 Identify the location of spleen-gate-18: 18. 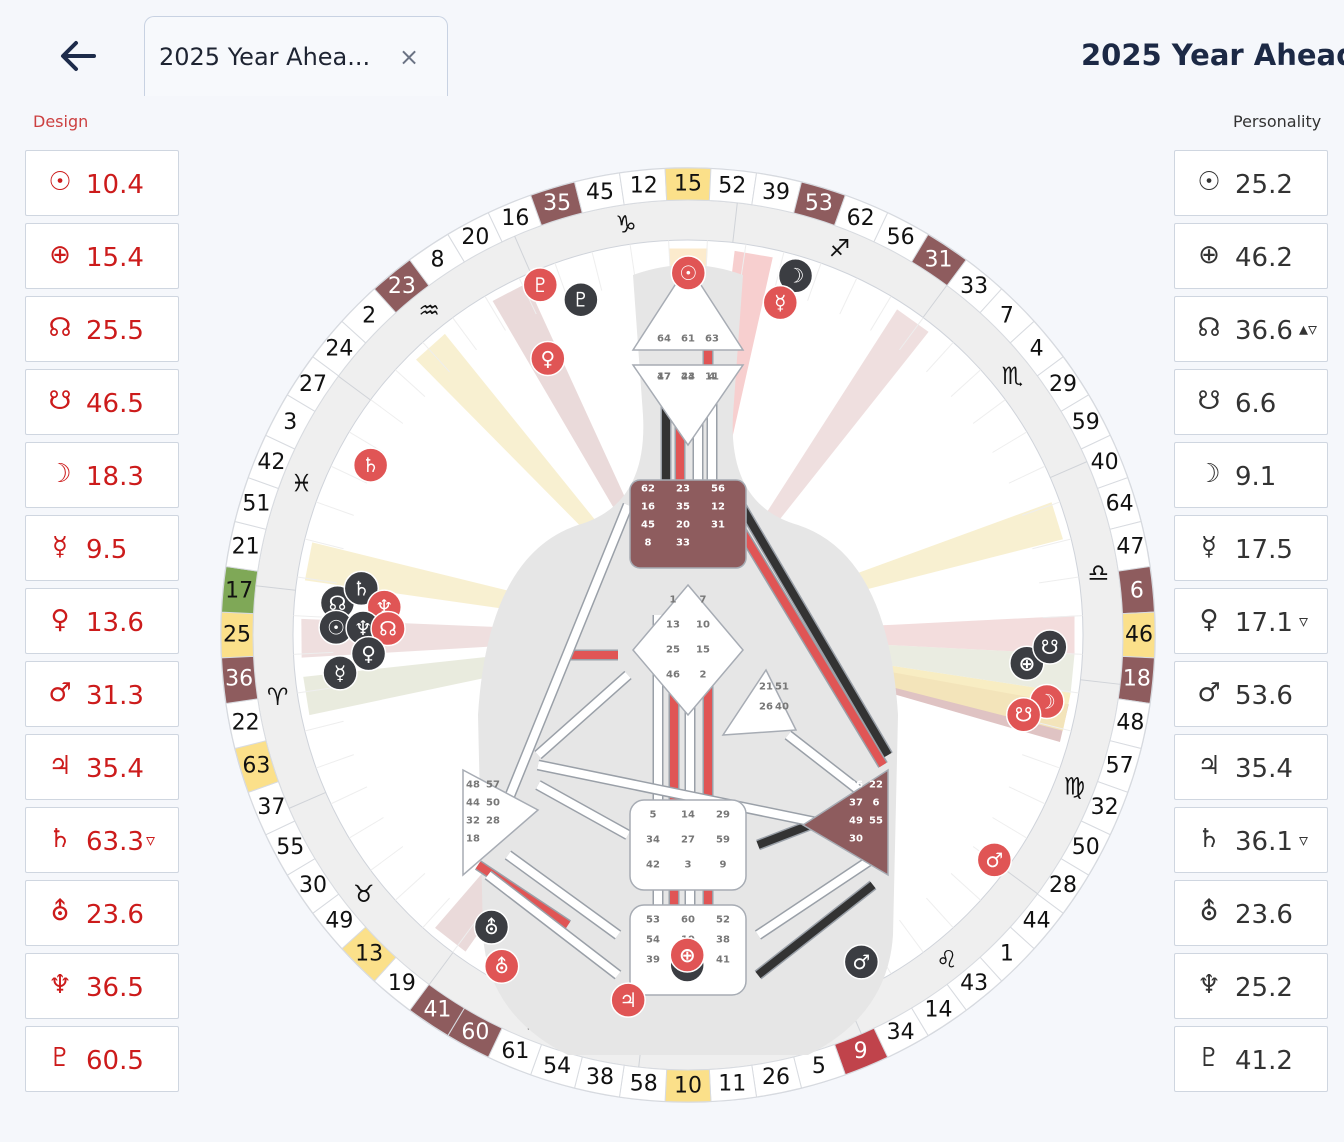
(473, 839).